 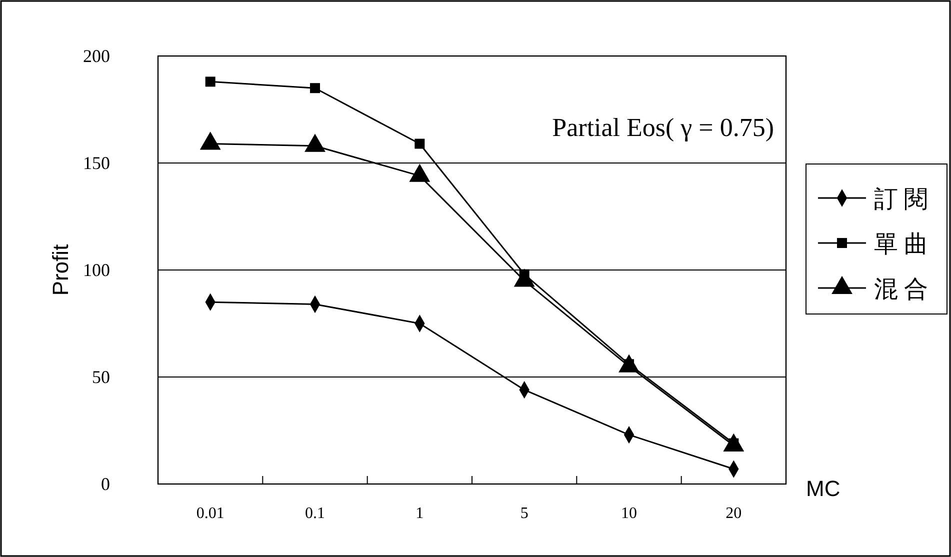 I want to click on x-tick-label: 5, so click(x=524, y=513).